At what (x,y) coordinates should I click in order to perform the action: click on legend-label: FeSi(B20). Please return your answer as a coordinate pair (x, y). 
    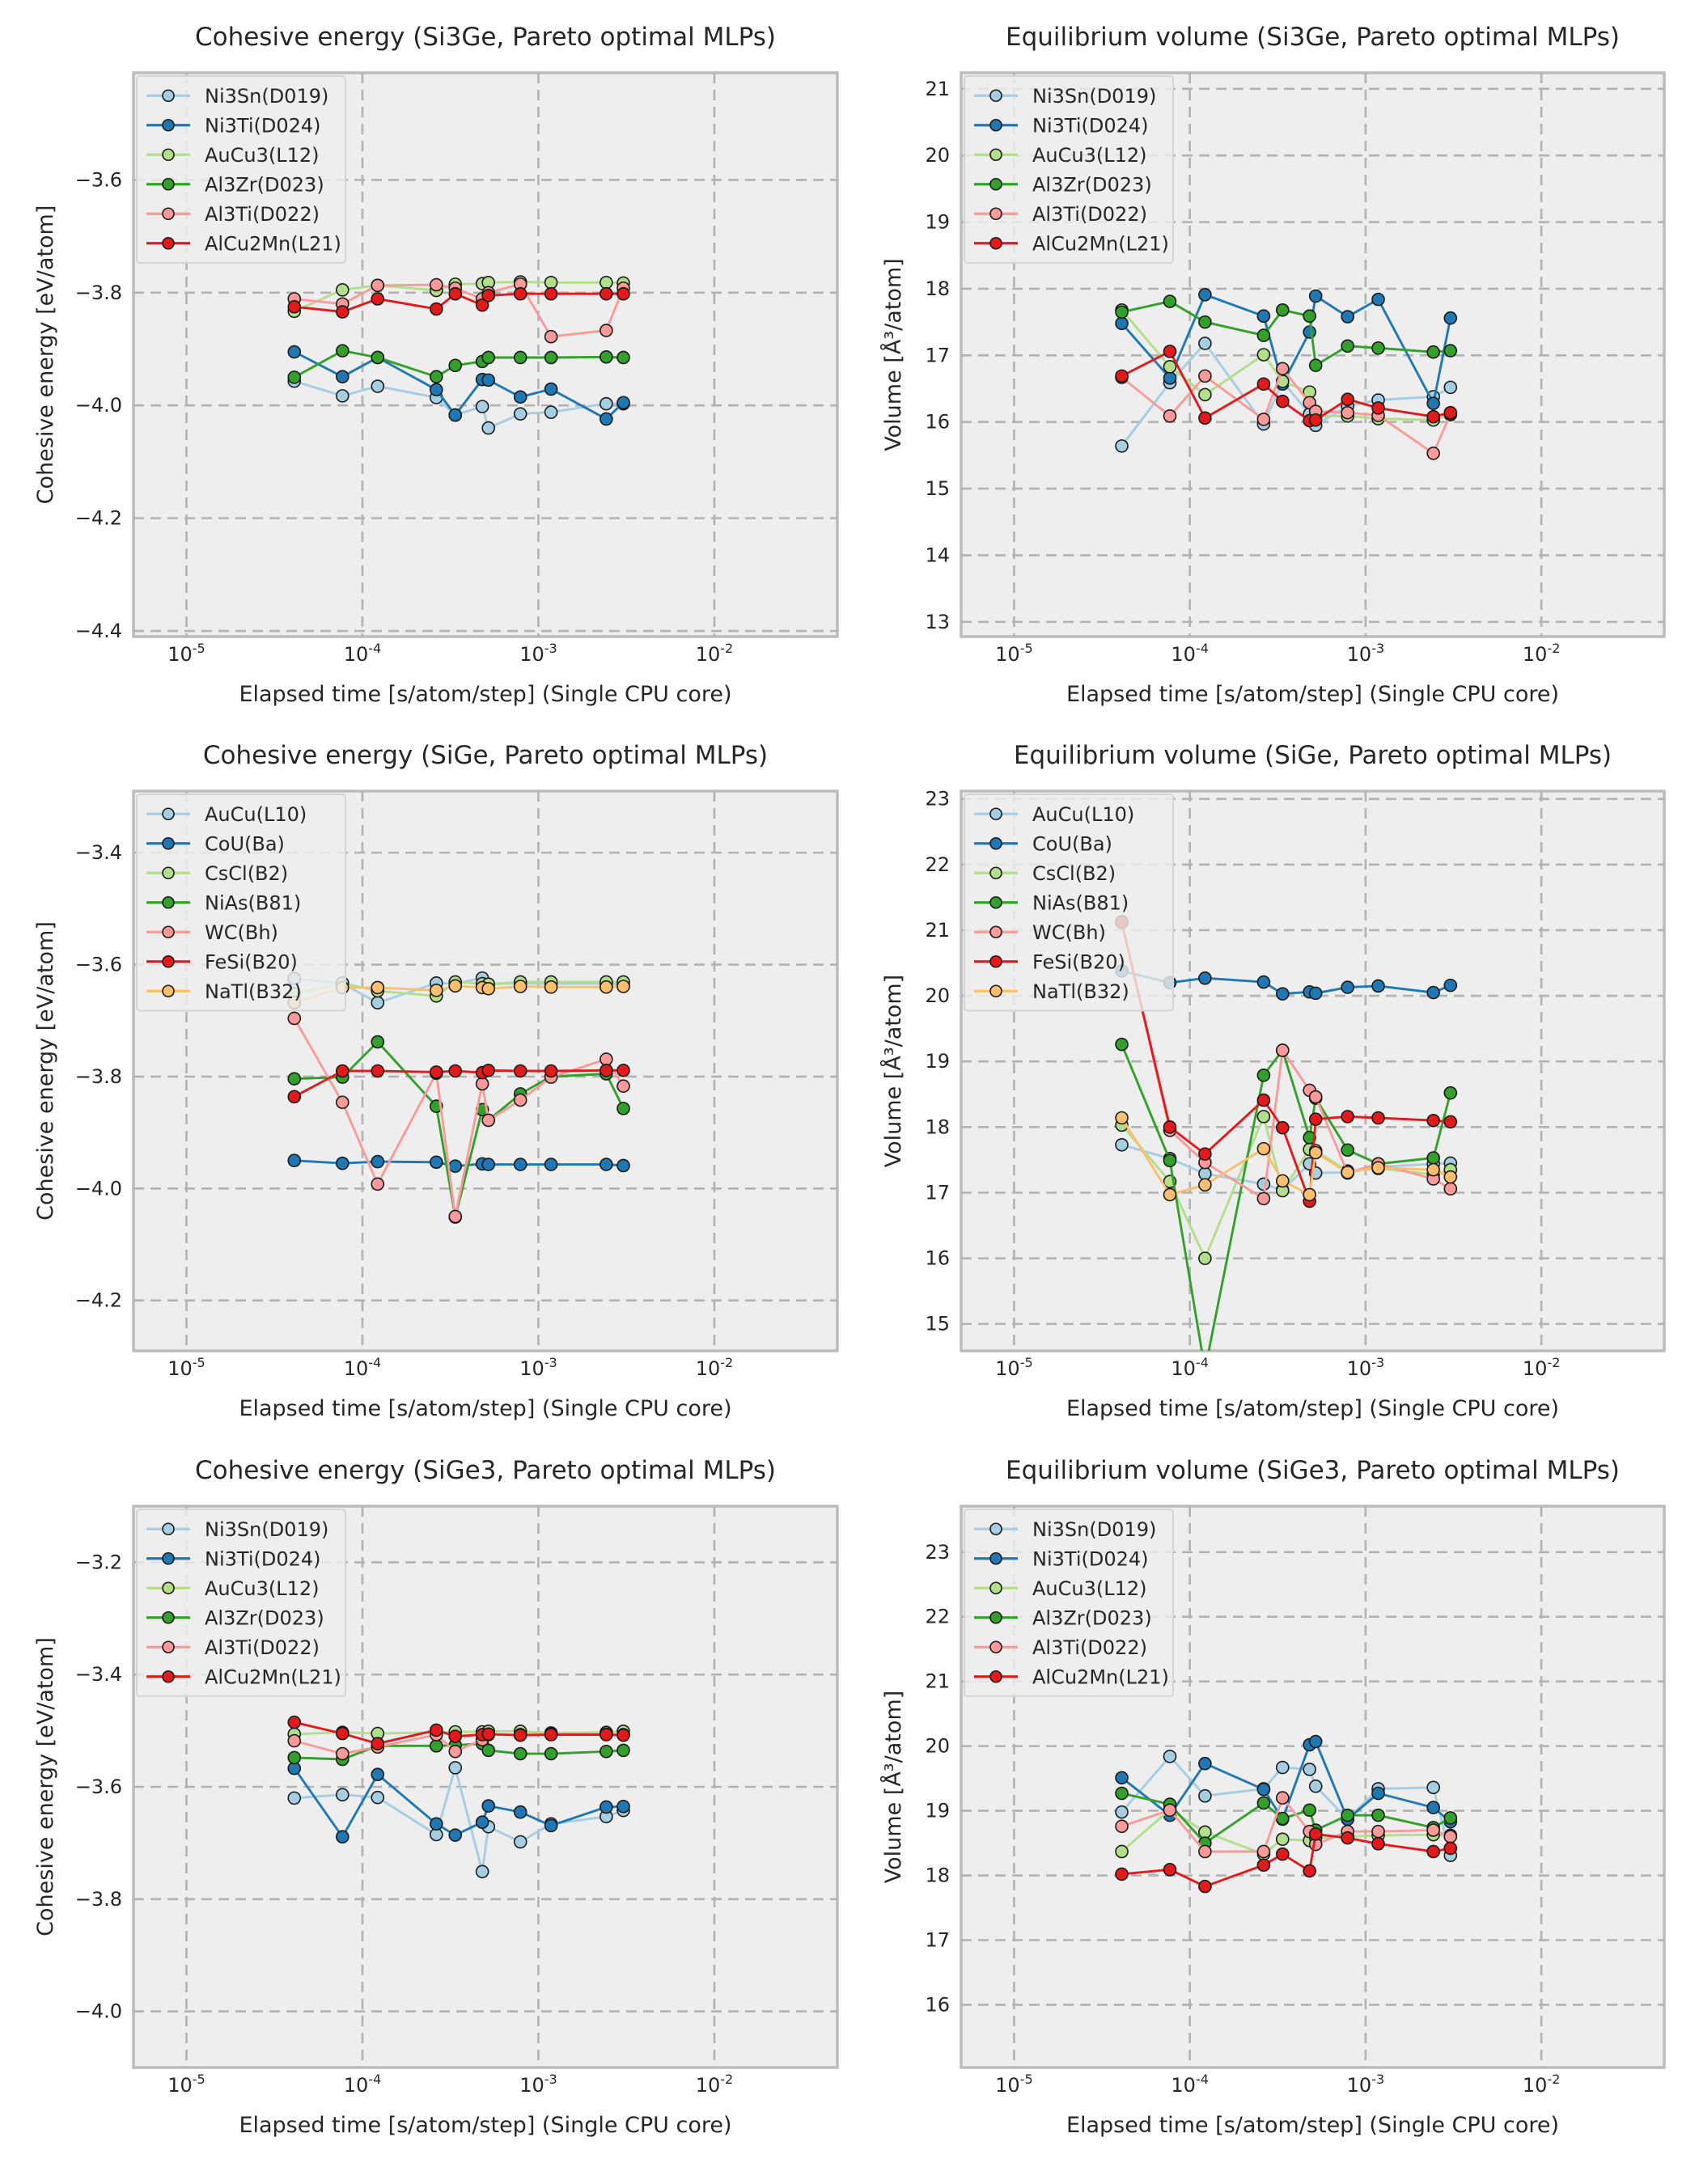
    Looking at the image, I should click on (1078, 961).